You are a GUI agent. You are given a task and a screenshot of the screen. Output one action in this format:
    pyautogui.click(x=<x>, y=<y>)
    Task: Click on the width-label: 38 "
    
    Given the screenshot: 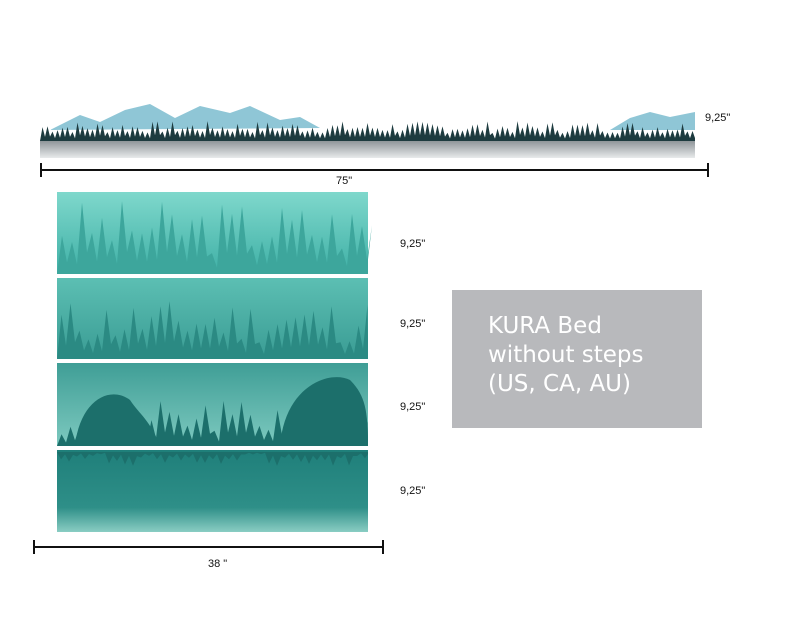 What is the action you would take?
    pyautogui.click(x=217, y=564)
    